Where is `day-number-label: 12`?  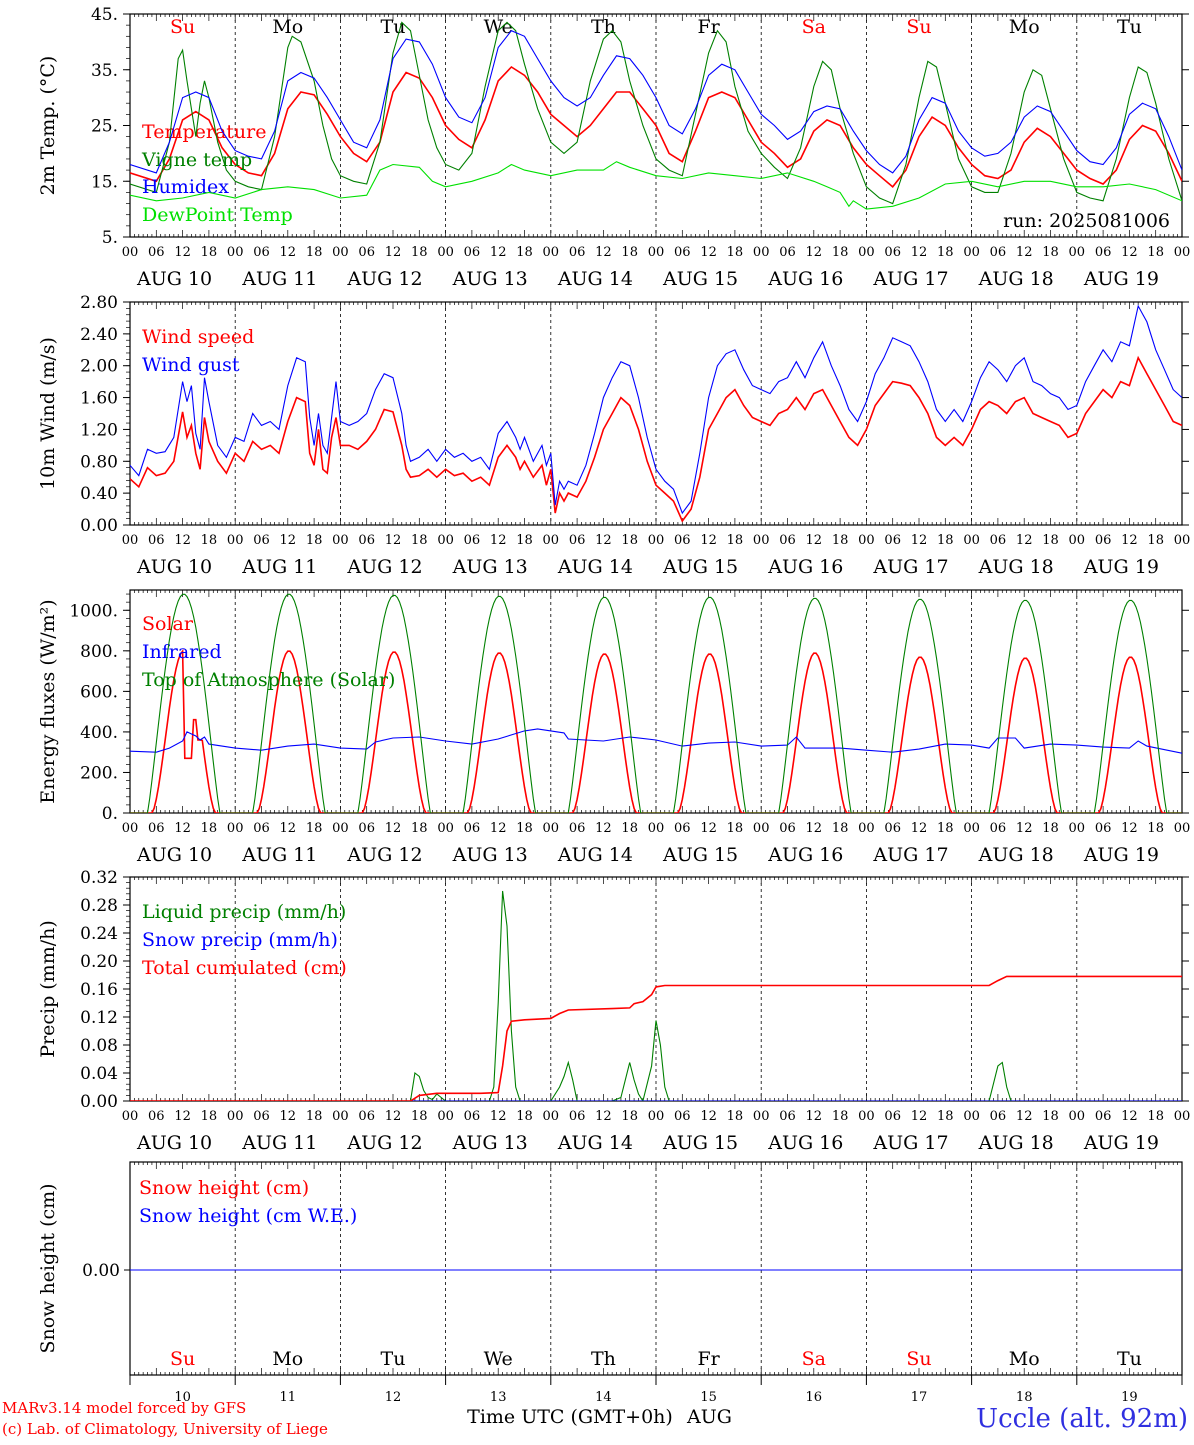 day-number-label: 12 is located at coordinates (393, 1397).